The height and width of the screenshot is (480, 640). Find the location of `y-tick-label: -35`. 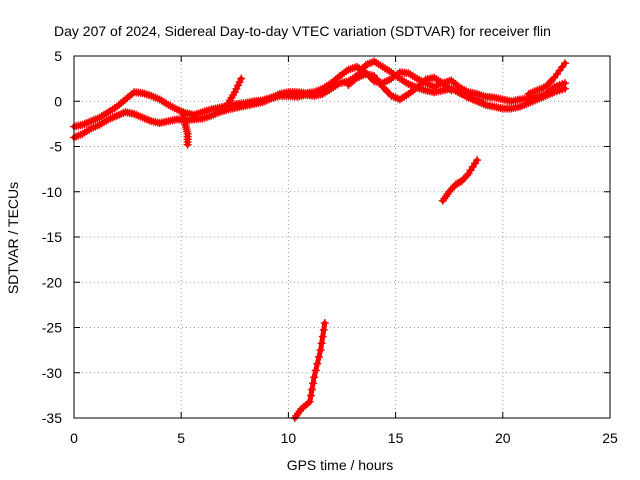

y-tick-label: -35 is located at coordinates (52, 418).